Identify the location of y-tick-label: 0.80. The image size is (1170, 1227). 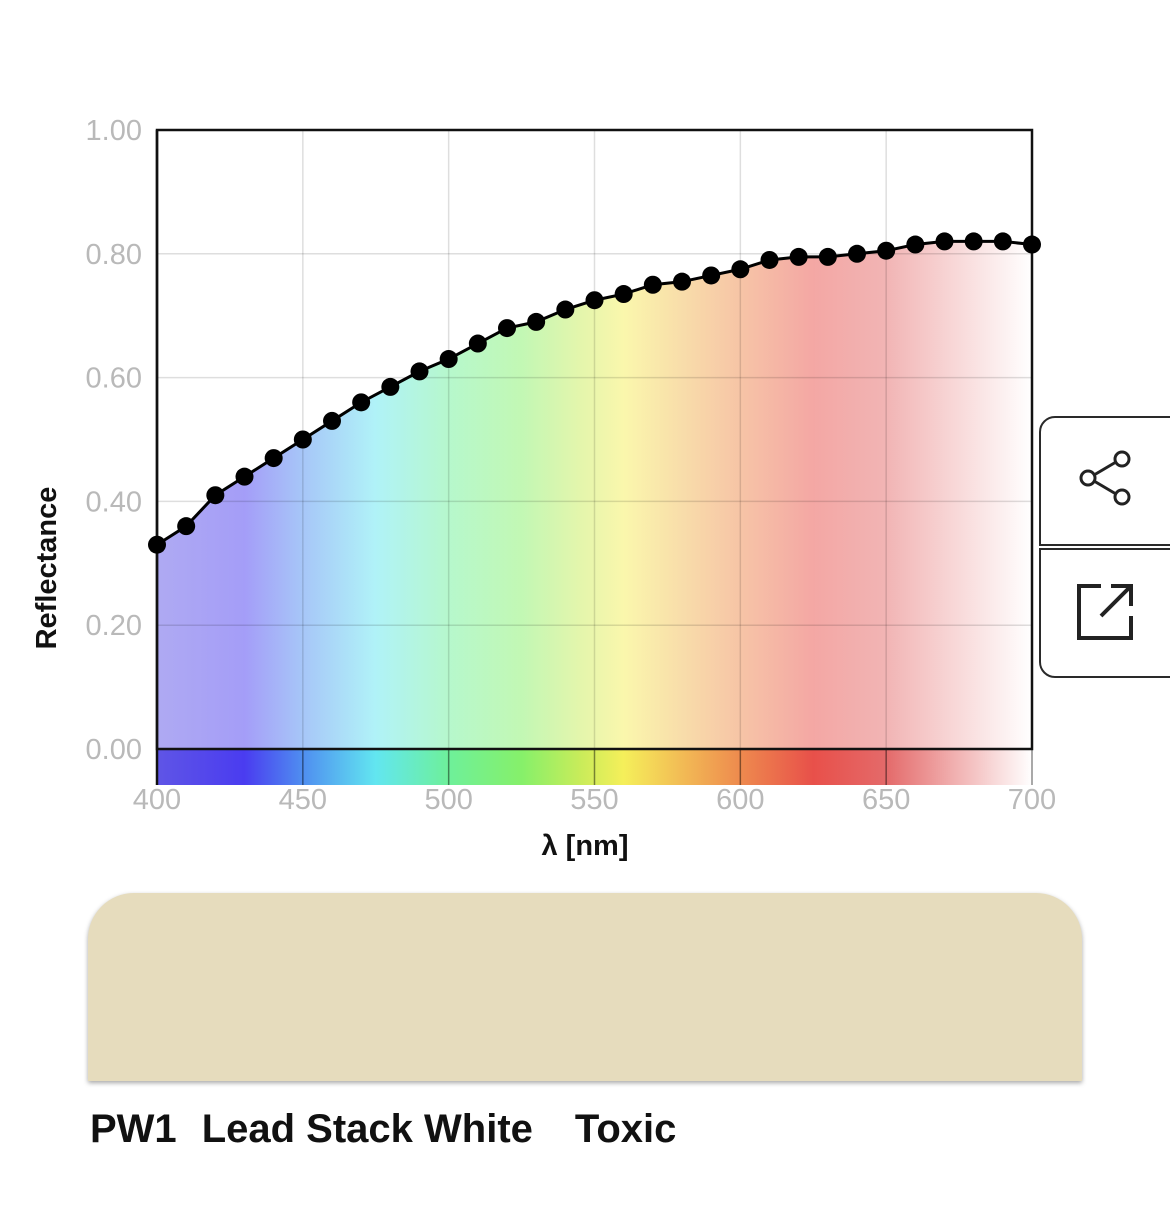
(114, 255).